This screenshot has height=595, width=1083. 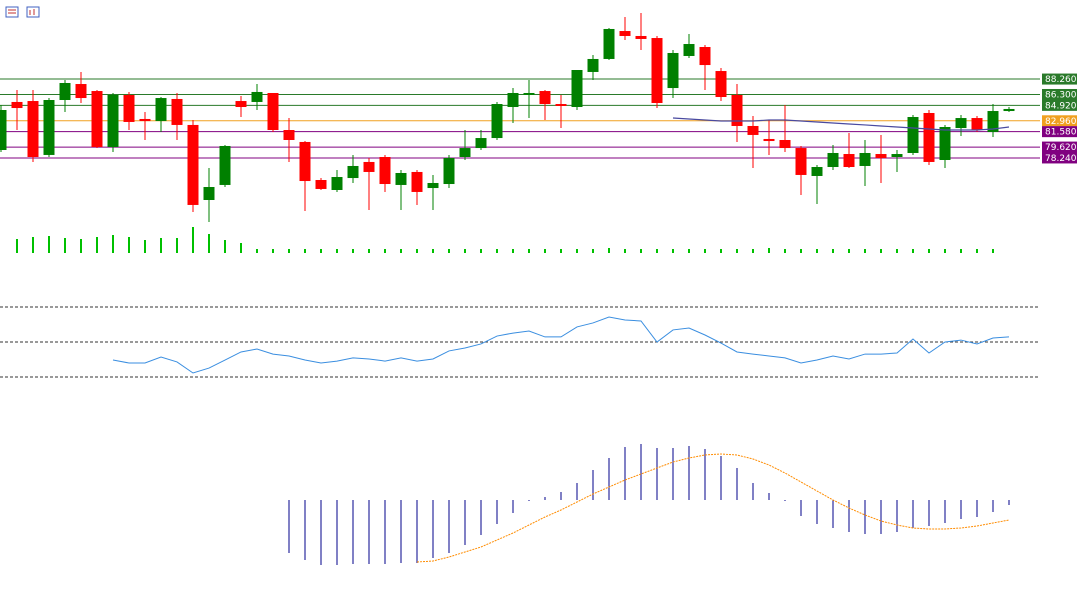 I want to click on icon-list, so click(x=12, y=12).